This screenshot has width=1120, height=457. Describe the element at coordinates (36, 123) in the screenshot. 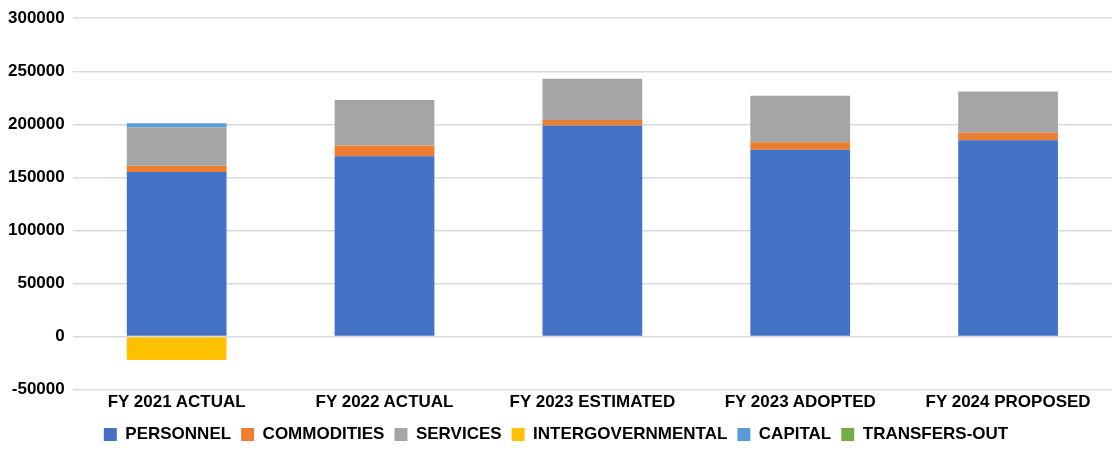

I see `y-tick-label: 200000` at that location.